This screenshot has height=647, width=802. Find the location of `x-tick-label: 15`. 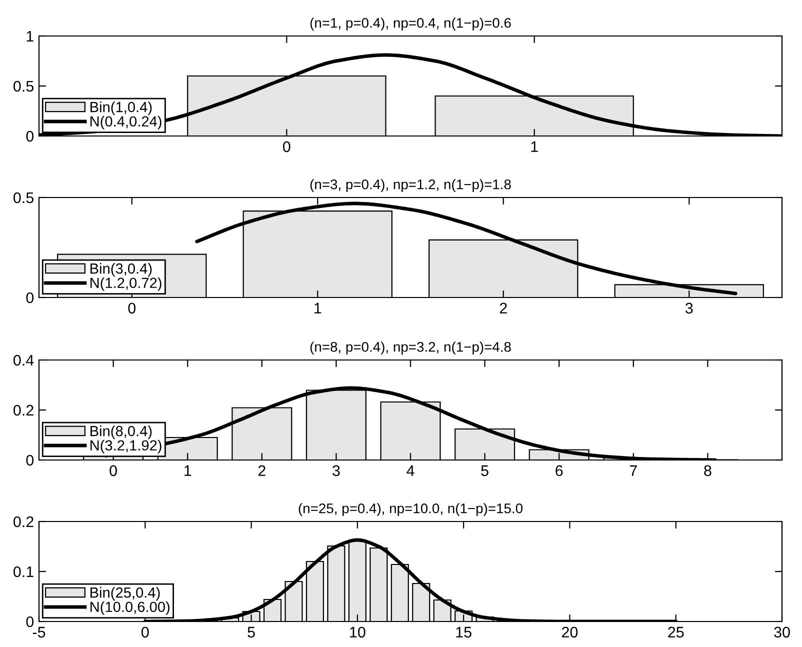

x-tick-label: 15 is located at coordinates (464, 632).